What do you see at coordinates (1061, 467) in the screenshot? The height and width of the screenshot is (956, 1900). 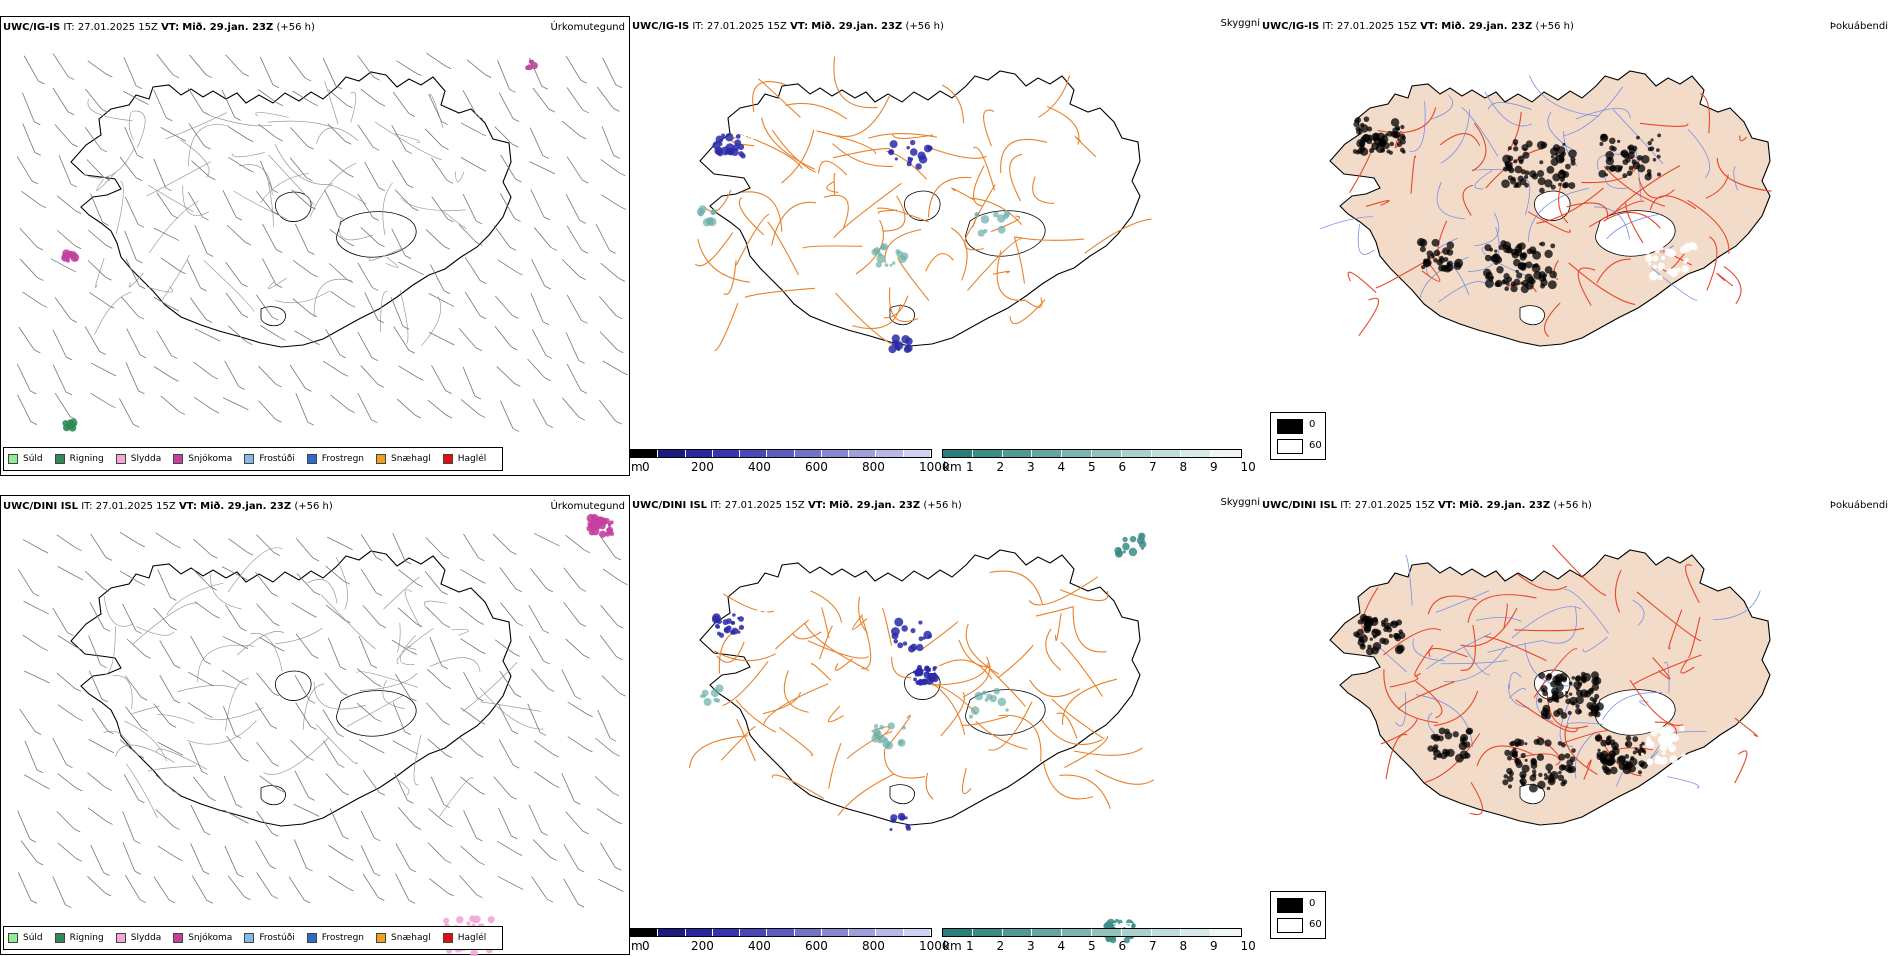 I see `colorbar-tick: 4` at bounding box center [1061, 467].